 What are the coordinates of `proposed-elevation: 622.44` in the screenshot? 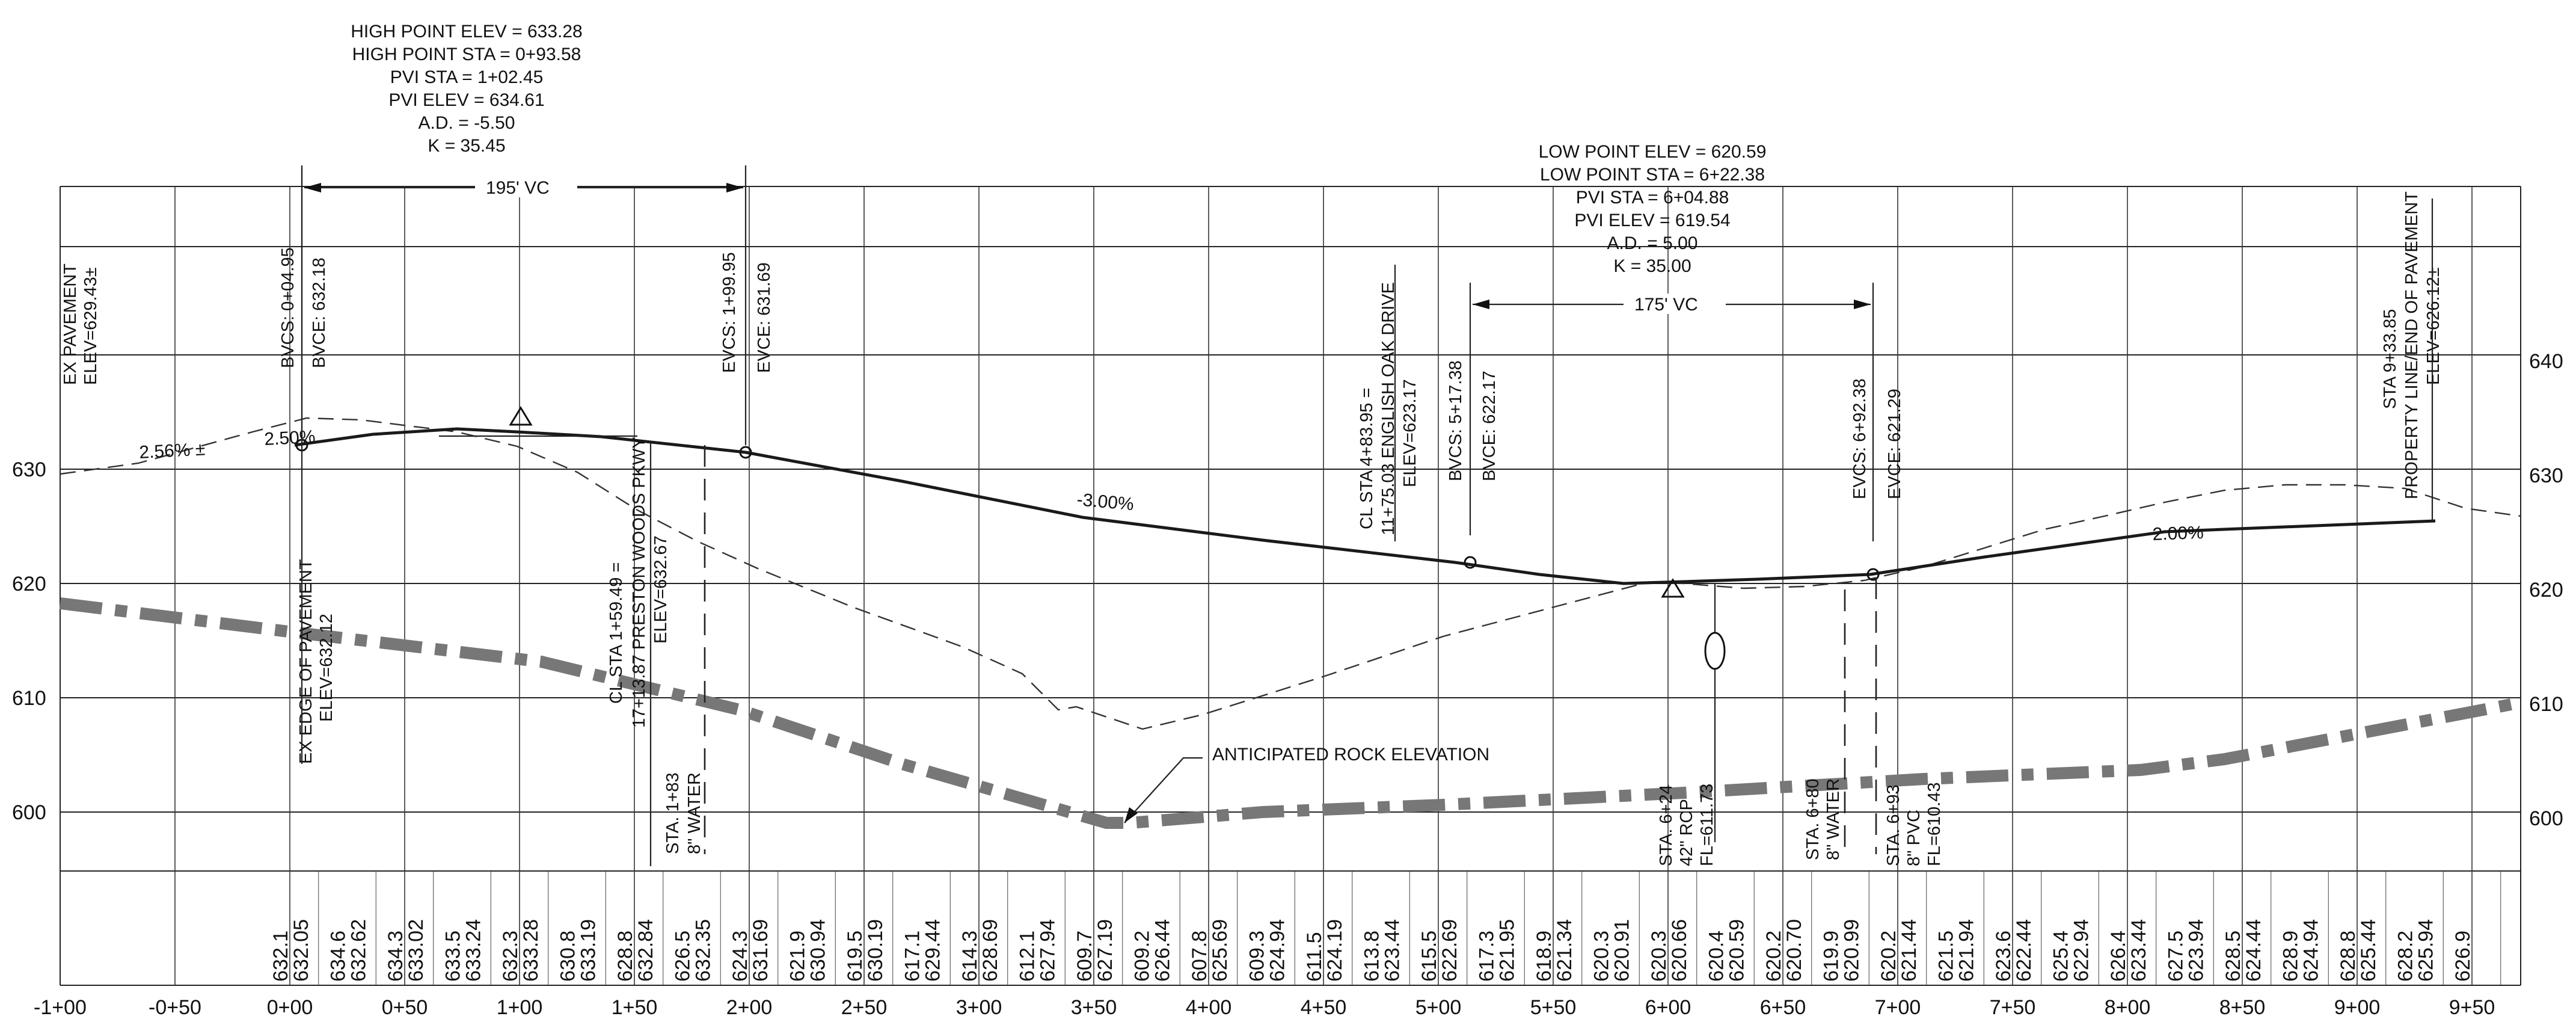 It's located at (2024, 951).